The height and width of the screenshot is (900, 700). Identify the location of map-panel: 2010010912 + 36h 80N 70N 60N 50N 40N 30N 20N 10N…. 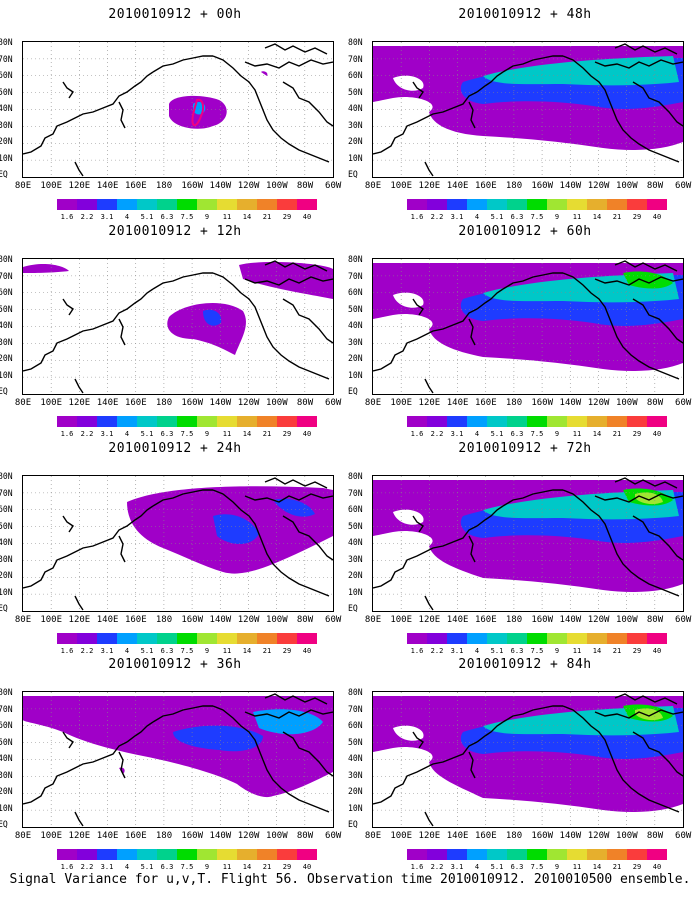
(175, 767).